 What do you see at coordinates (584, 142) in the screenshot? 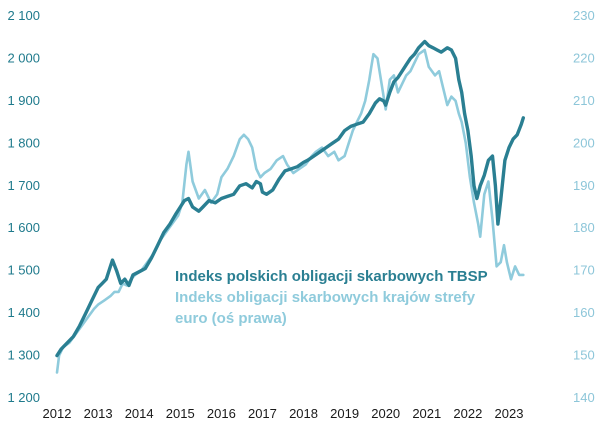
I see `right-tick-label: 200` at bounding box center [584, 142].